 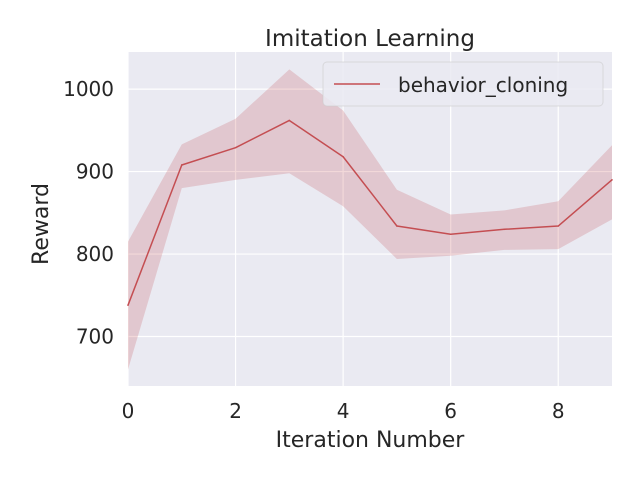 I want to click on legend-box, so click(x=463, y=84).